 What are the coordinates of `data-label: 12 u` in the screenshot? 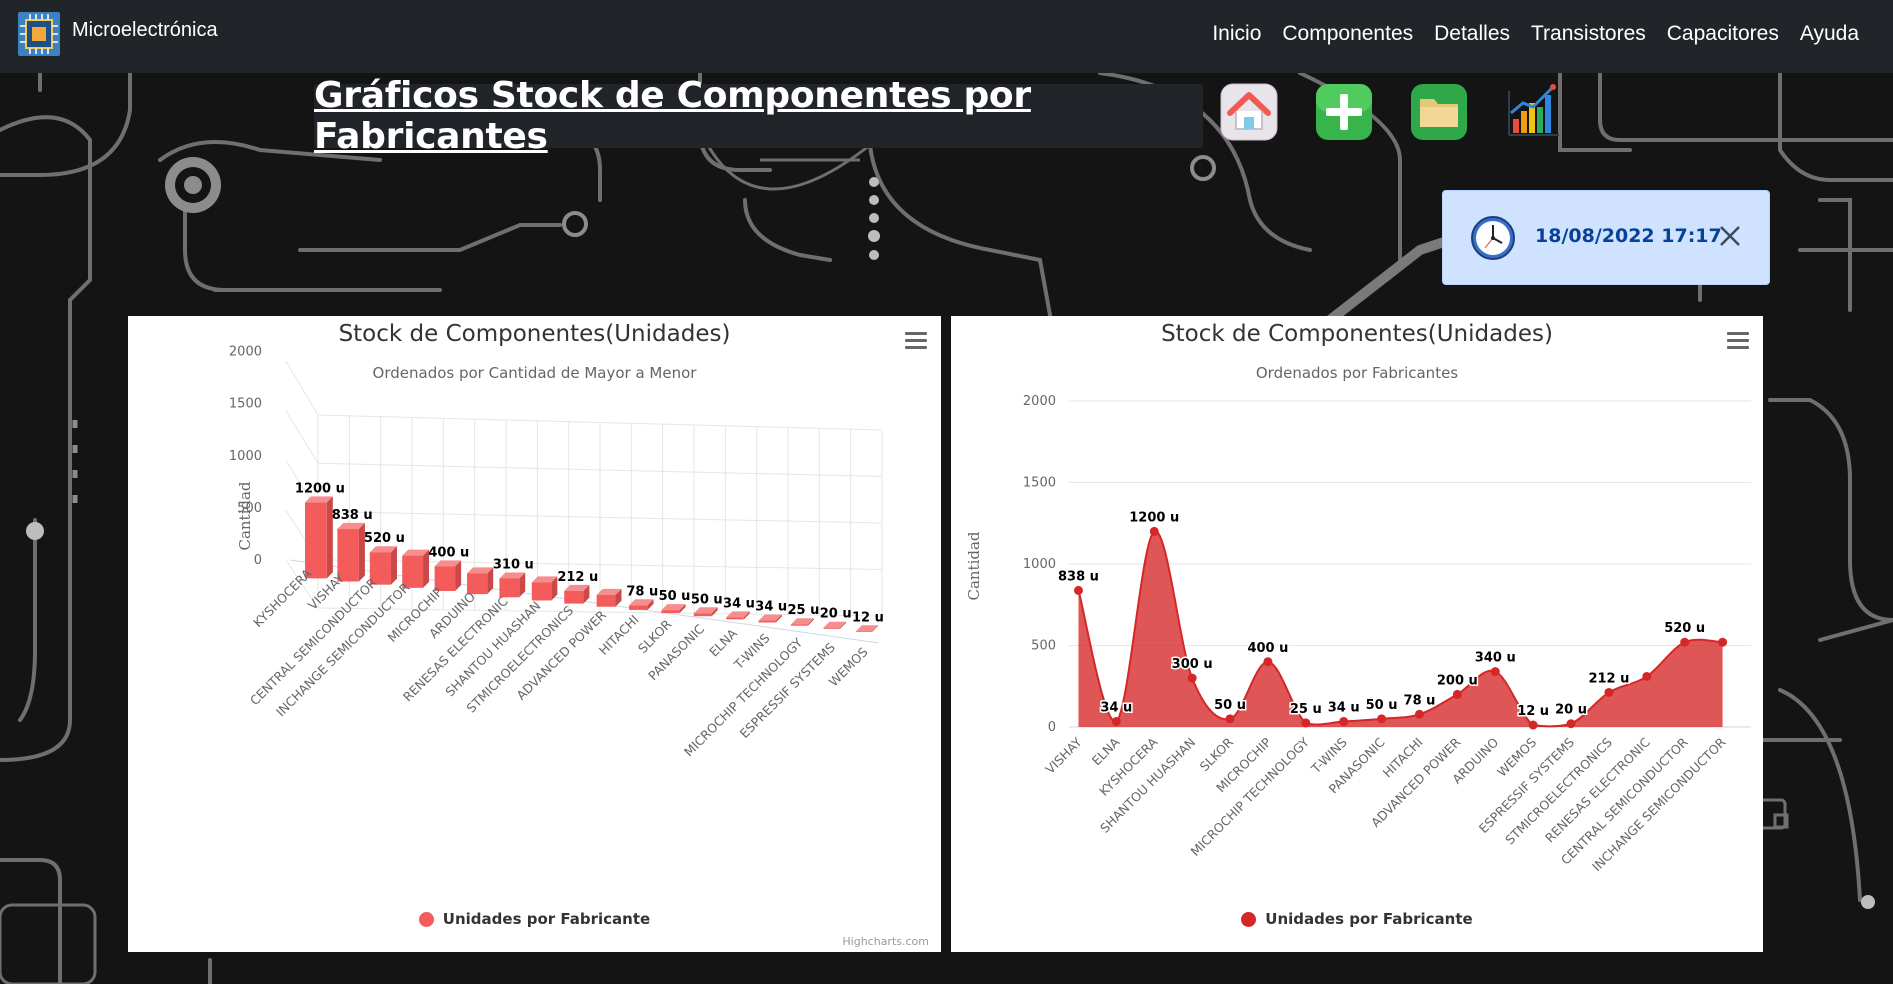 It's located at (1533, 711).